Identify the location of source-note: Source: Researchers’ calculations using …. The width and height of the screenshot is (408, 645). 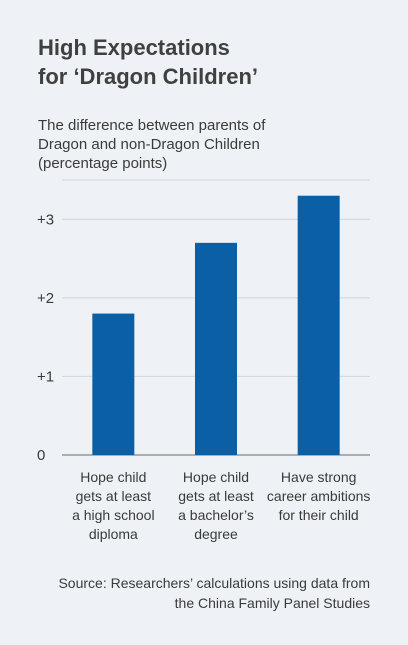
(214, 593).